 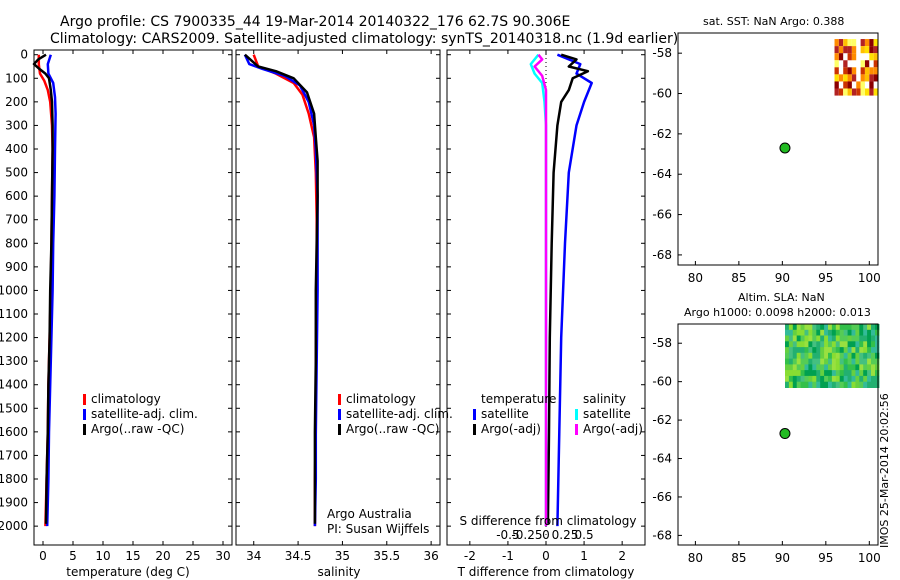 I want to click on sst-map-title: sat. SST: NaN Argo: 0.388, so click(x=773, y=21).